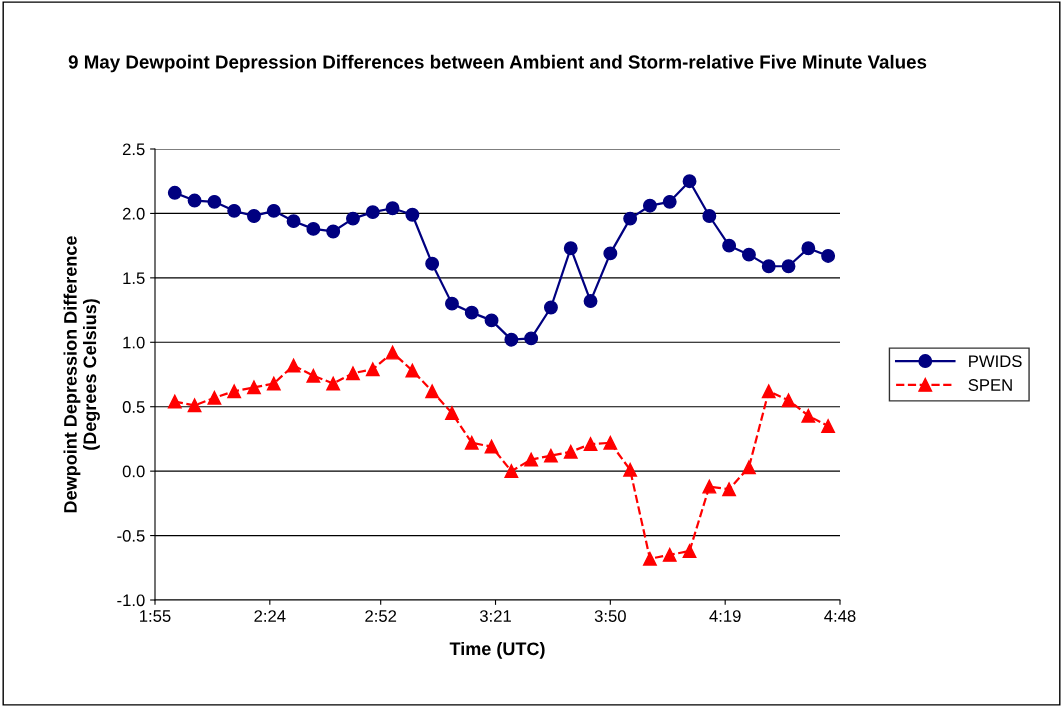 This screenshot has width=1063, height=707. What do you see at coordinates (133, 149) in the screenshot?
I see `y-tick-label: 2.5` at bounding box center [133, 149].